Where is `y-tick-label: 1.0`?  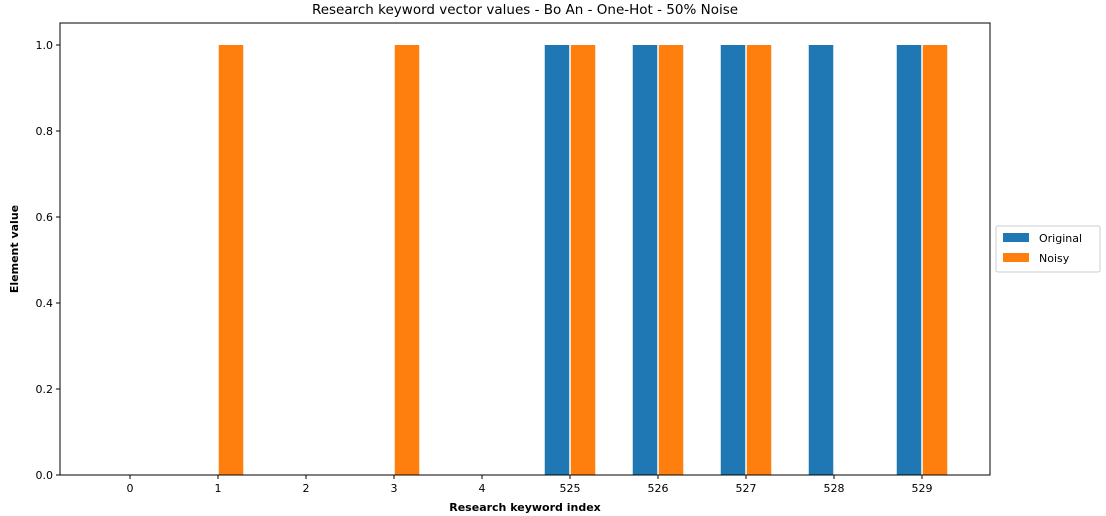 y-tick-label: 1.0 is located at coordinates (45, 45).